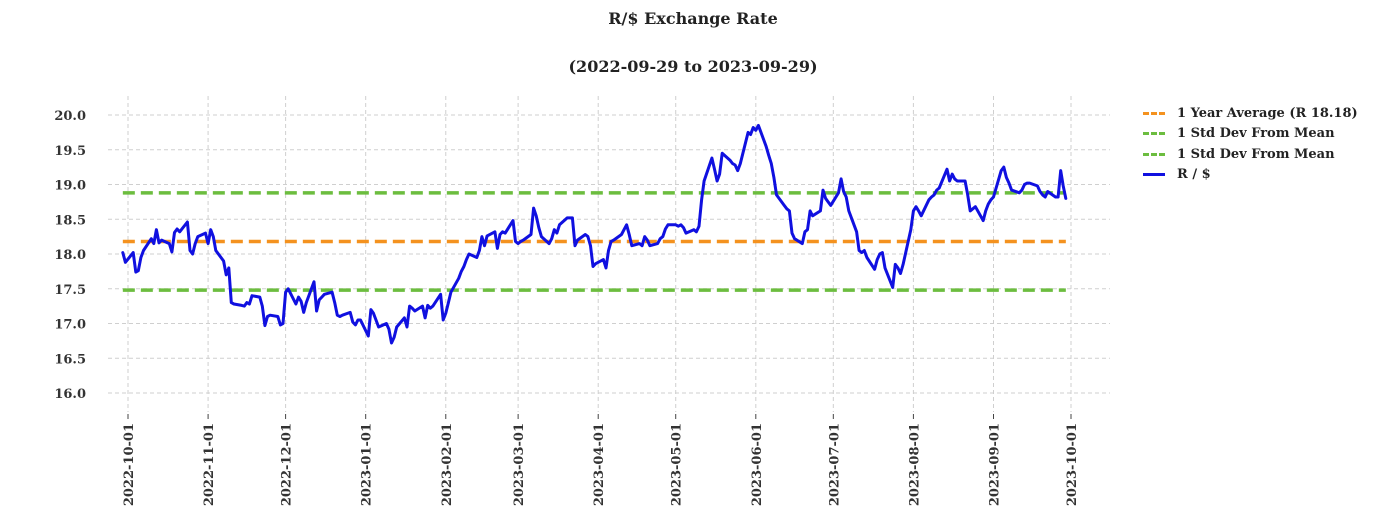  Describe the element at coordinates (693, 18) in the screenshot. I see `chart-title: R/$ Exchange Rate` at that location.